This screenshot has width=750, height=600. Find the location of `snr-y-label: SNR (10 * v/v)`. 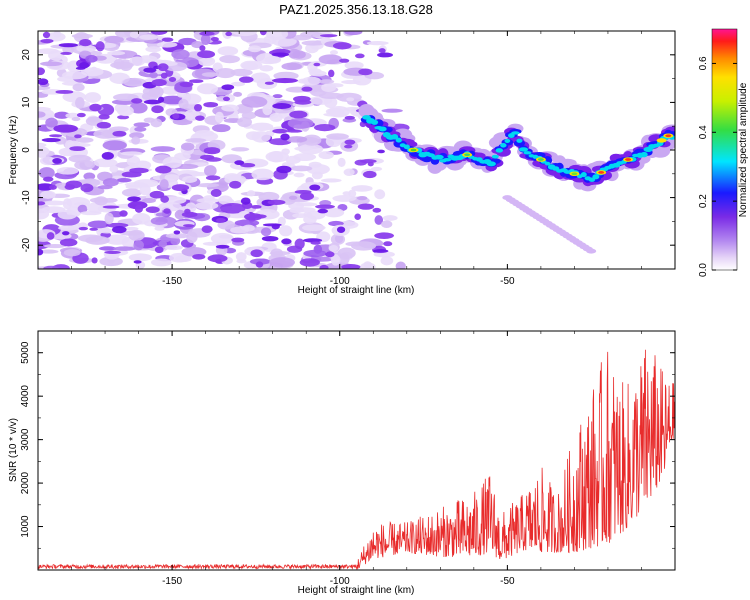

snr-y-label: SNR (10 * v/v) is located at coordinates (13, 450).